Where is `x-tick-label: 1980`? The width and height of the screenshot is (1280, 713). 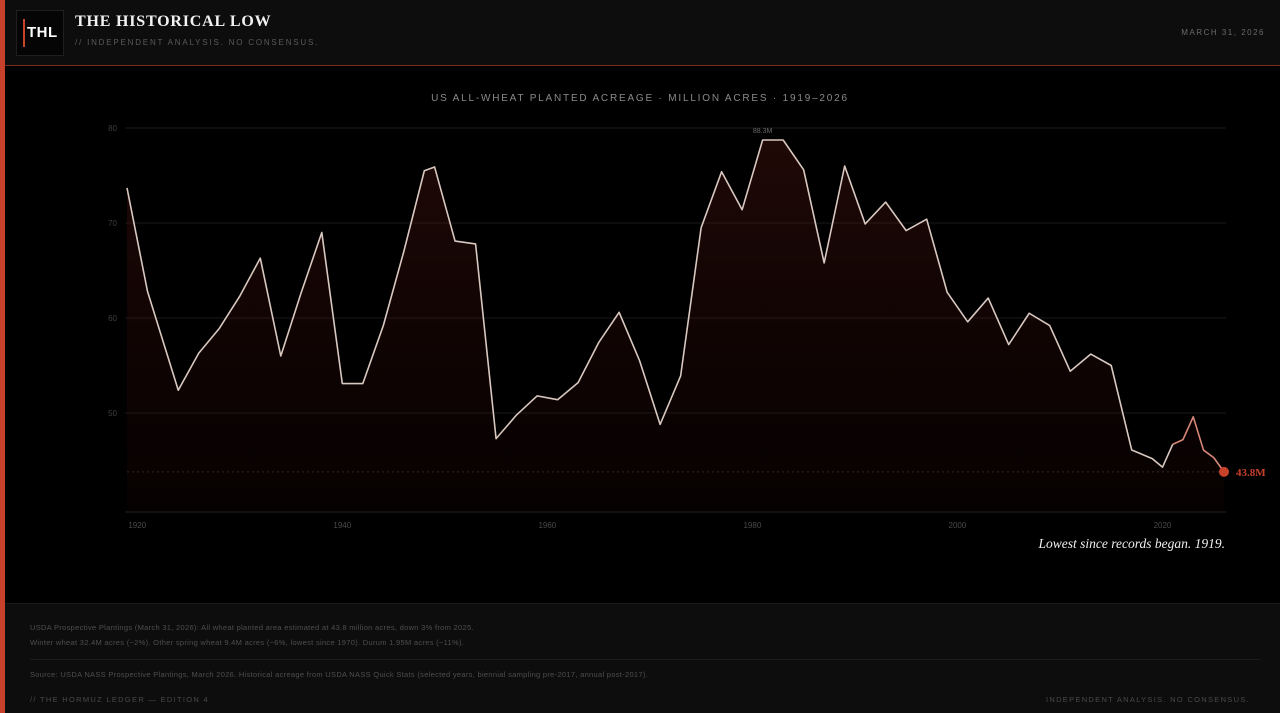
x-tick-label: 1980 is located at coordinates (752, 525).